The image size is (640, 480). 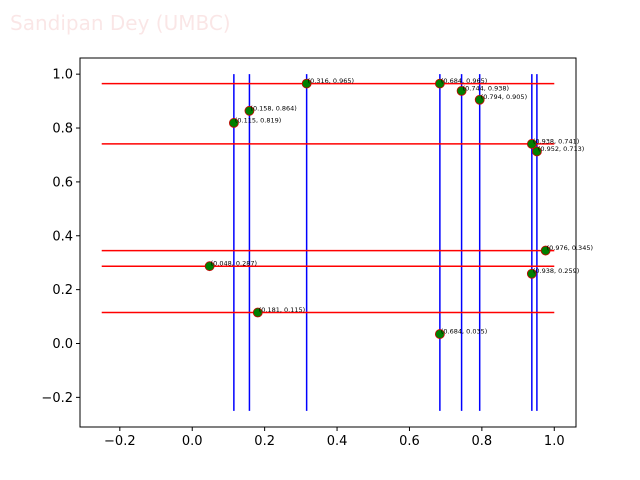 What do you see at coordinates (62, 290) in the screenshot?
I see `y-tick-label-2: 0.2` at bounding box center [62, 290].